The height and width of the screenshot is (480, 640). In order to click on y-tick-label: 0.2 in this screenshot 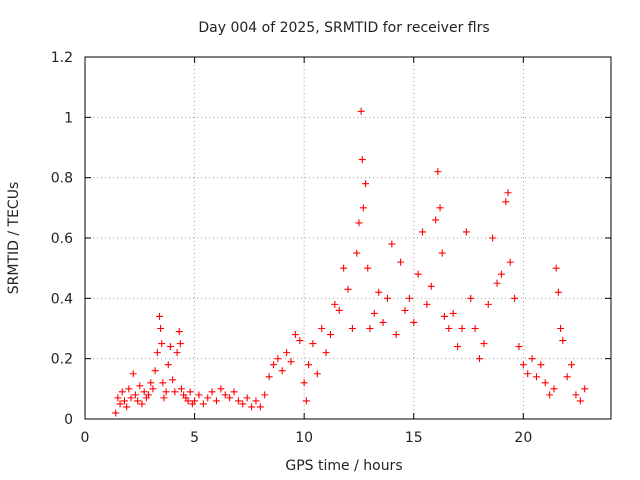, I will do `click(62, 360)`.